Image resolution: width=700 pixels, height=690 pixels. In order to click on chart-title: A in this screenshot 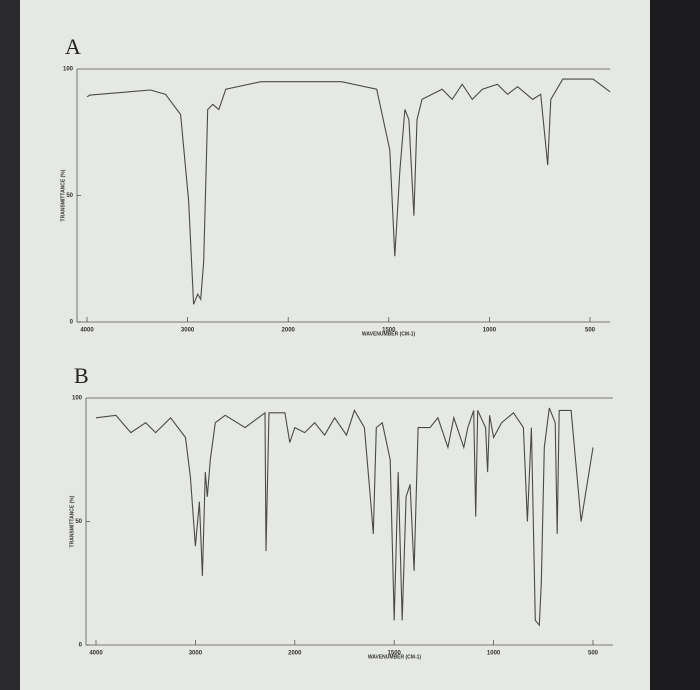, I will do `click(73, 46)`.